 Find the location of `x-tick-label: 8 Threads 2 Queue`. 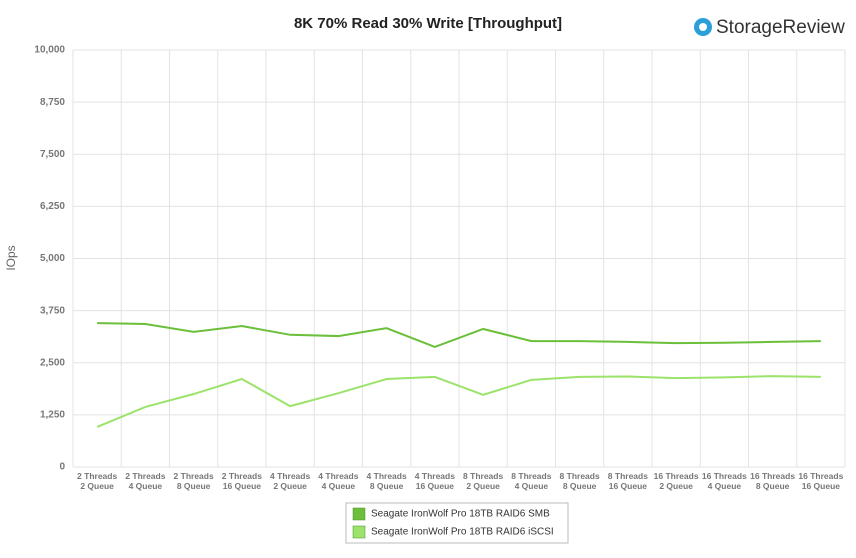

x-tick-label: 8 Threads 2 Queue is located at coordinates (483, 481).